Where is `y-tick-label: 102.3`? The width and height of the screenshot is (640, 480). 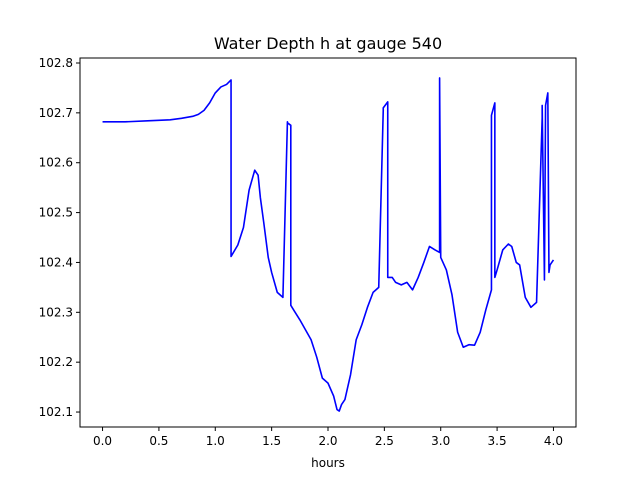 y-tick-label: 102.3 is located at coordinates (56, 312).